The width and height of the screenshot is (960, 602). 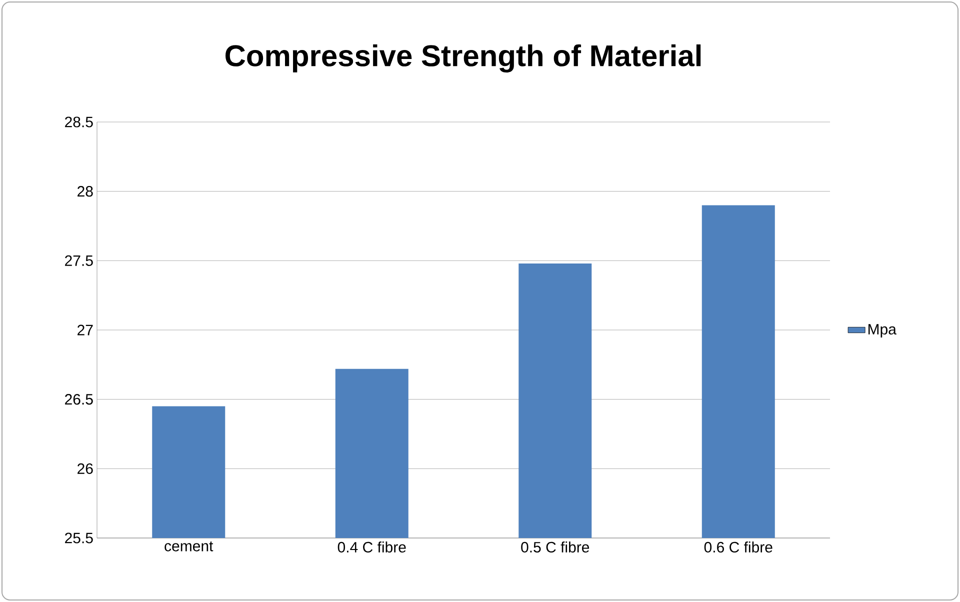 I want to click on y-tick-label: 26.5, so click(x=79, y=399).